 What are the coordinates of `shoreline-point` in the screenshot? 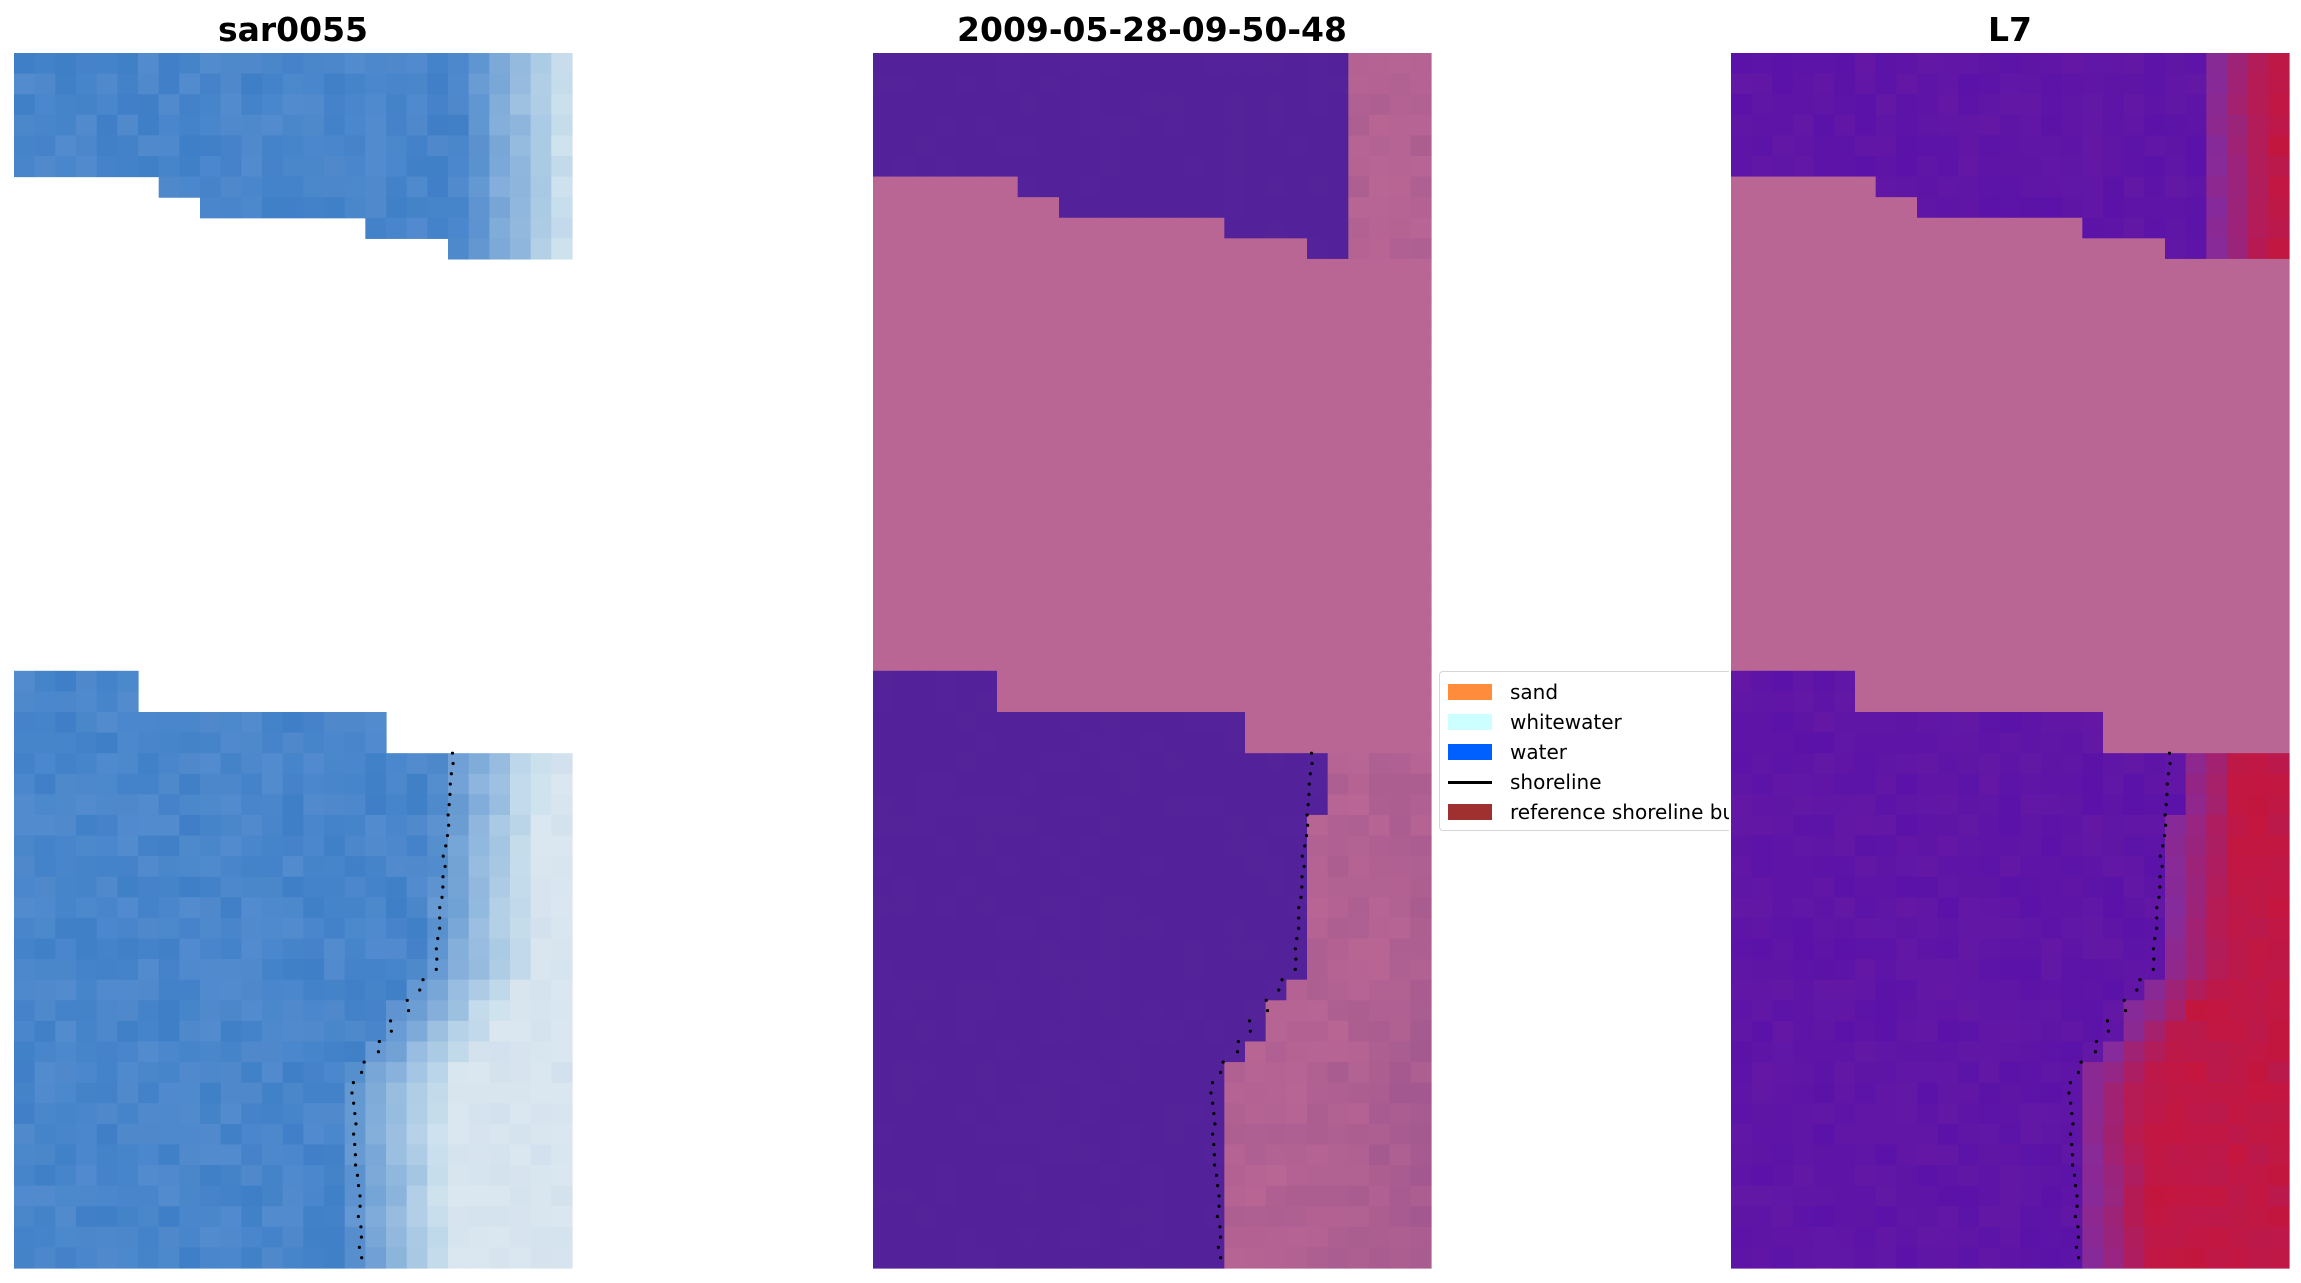 It's located at (1299, 908).